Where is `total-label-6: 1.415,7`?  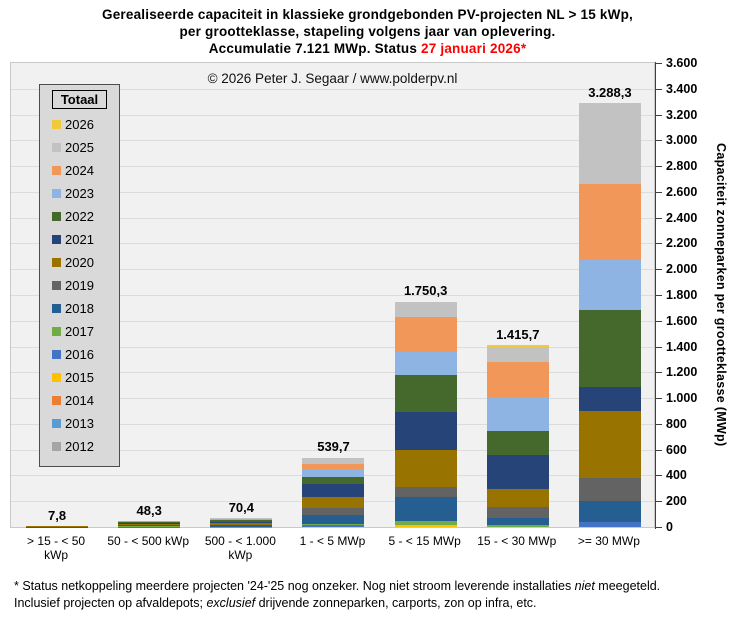 total-label-6: 1.415,7 is located at coordinates (518, 334).